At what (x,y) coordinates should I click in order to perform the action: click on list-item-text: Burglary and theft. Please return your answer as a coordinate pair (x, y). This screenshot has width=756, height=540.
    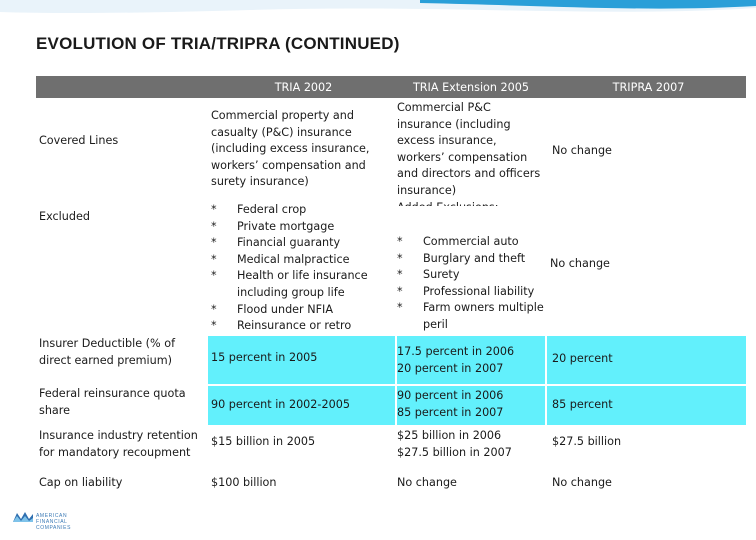
    Looking at the image, I should click on (474, 258).